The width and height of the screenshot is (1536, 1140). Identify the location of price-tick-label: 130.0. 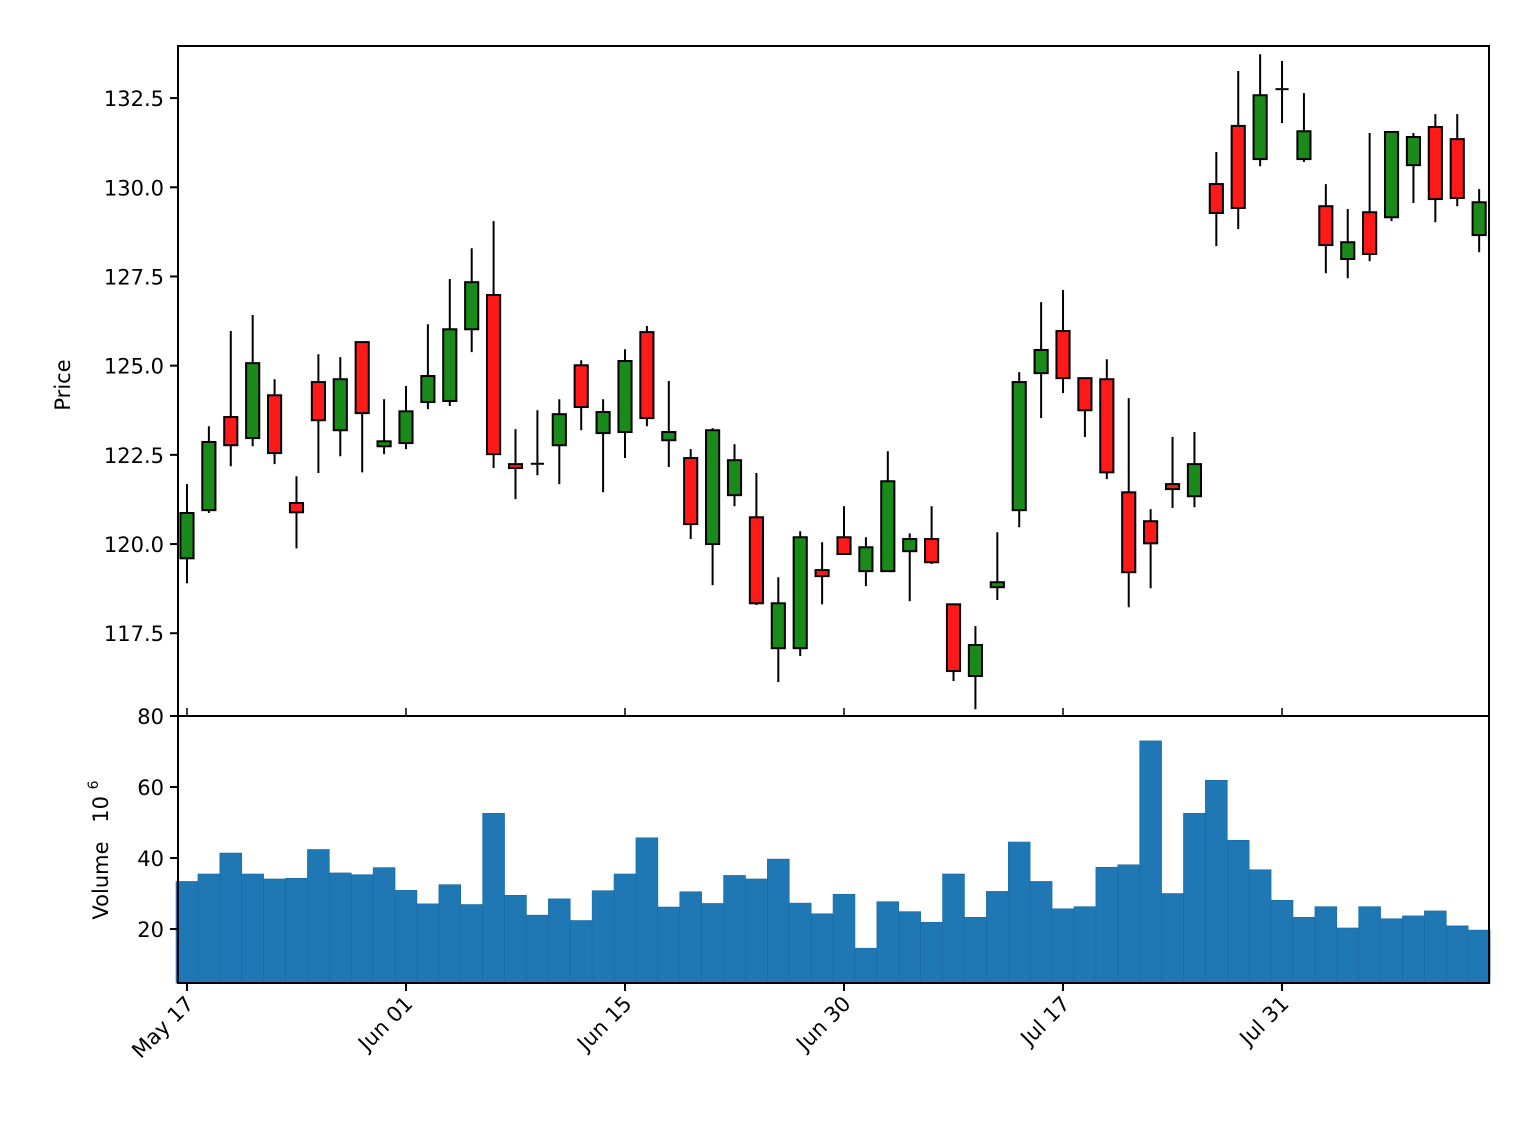
(134, 188).